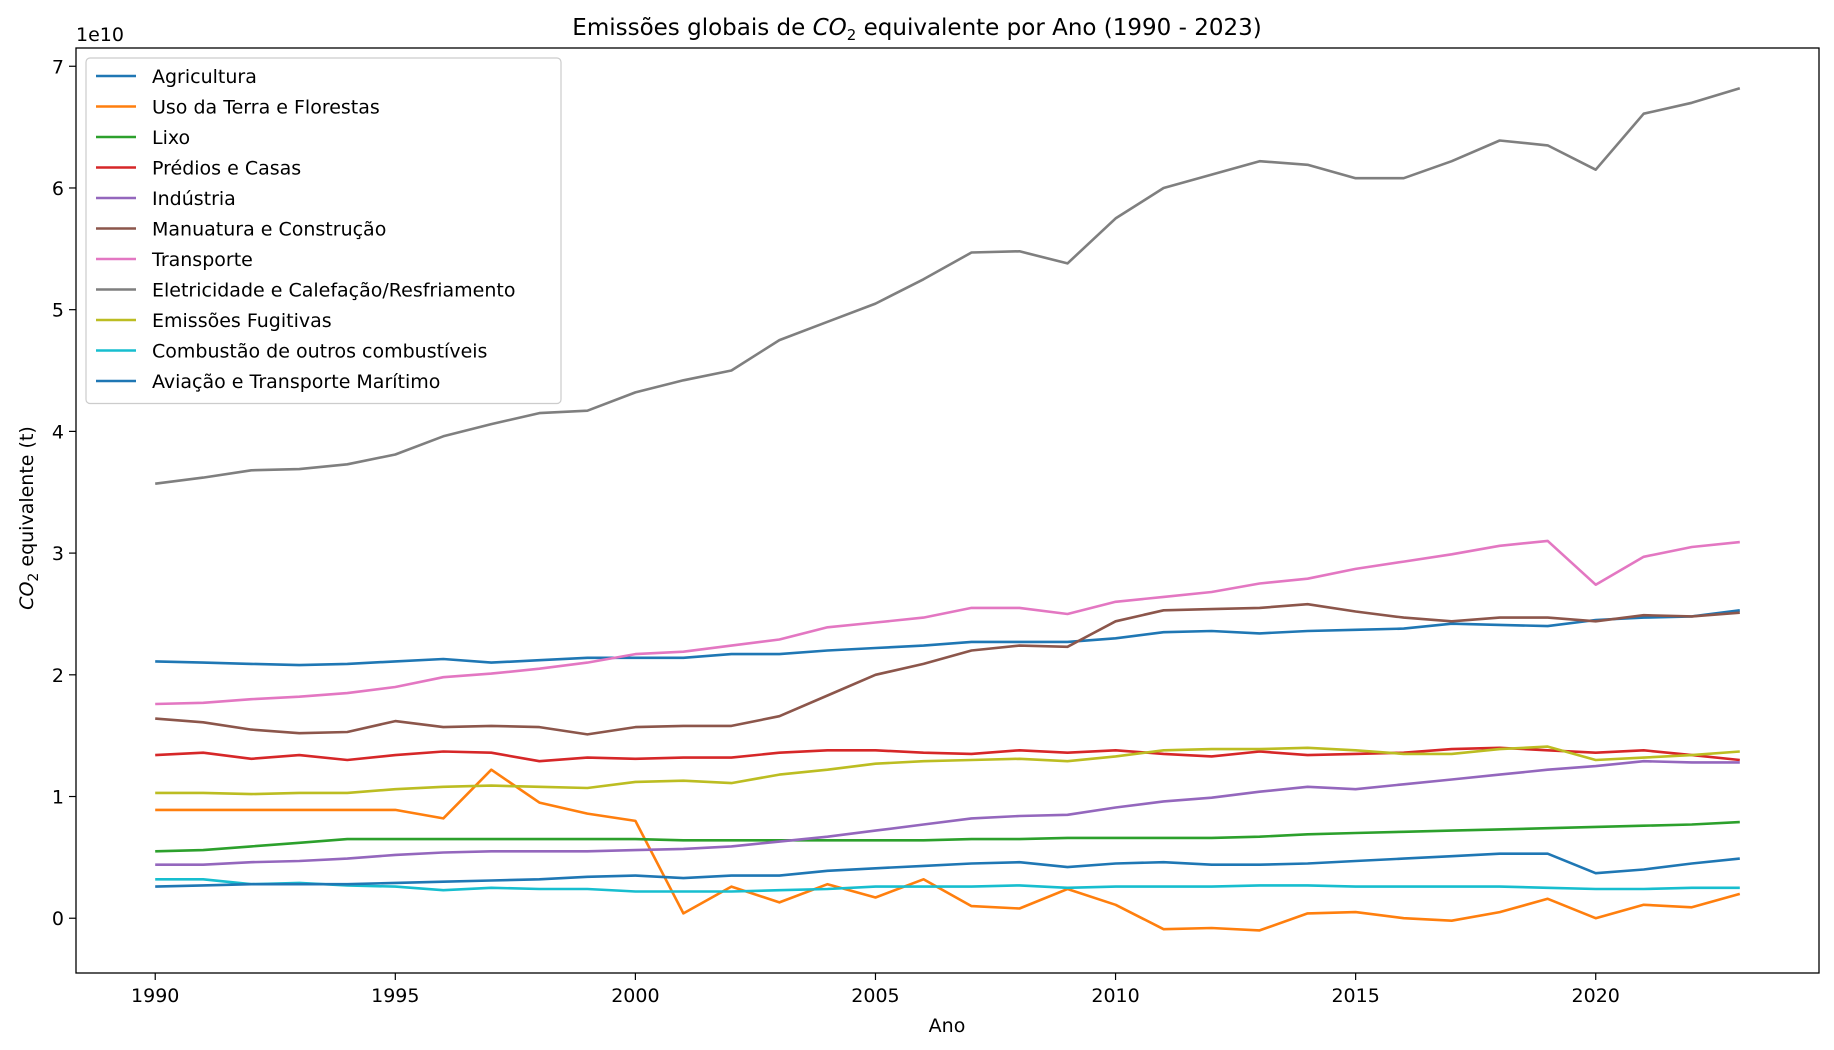 Image resolution: width=1834 pixels, height=1050 pixels. Describe the element at coordinates (58, 432) in the screenshot. I see `y-tick-label-4: 4` at that location.